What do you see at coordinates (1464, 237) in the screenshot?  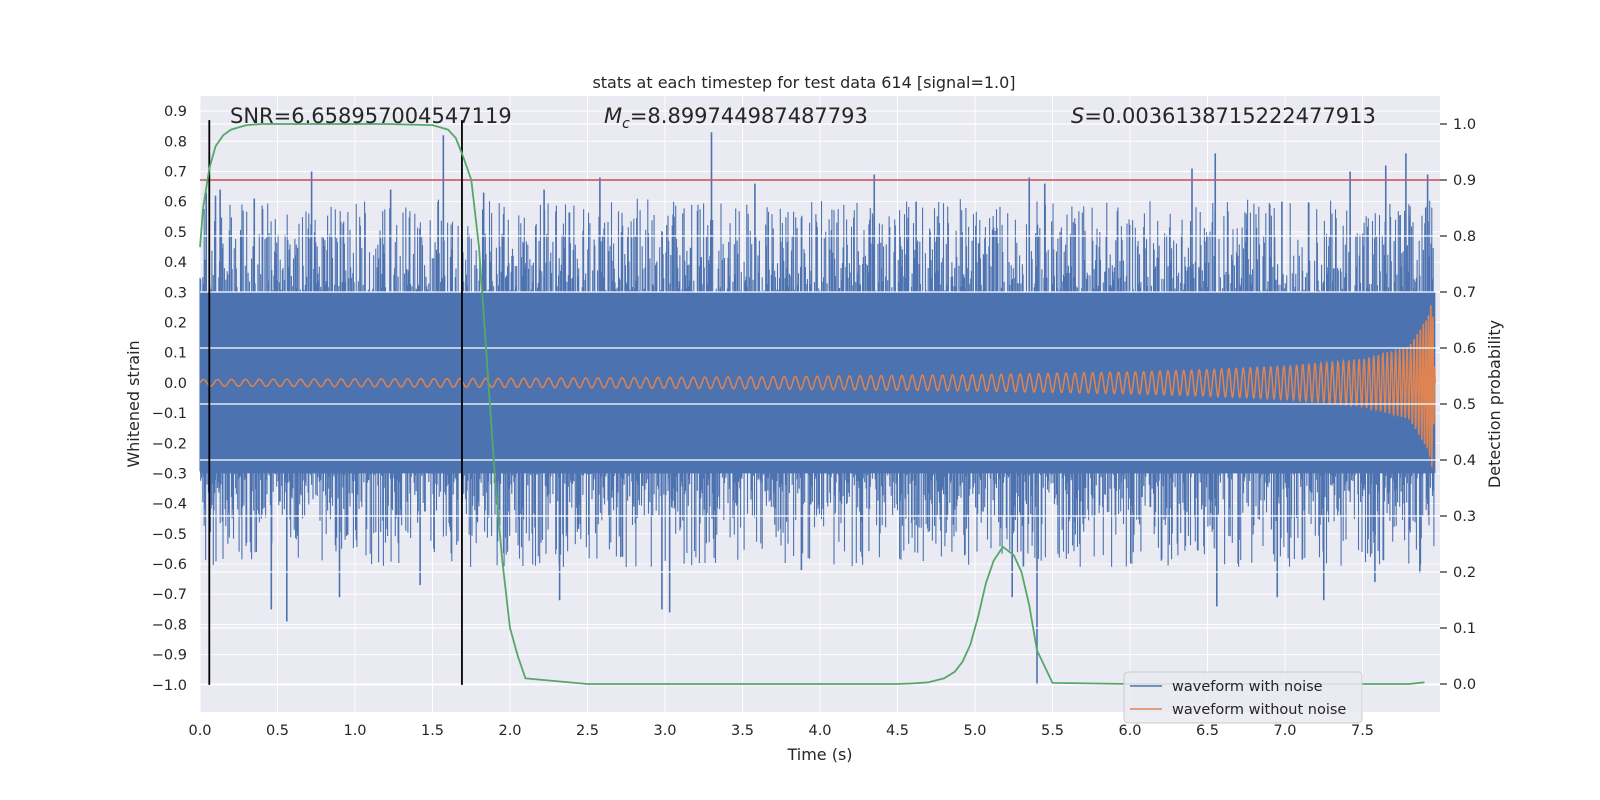 I see `right-y-tick-label-2: 0.8` at bounding box center [1464, 237].